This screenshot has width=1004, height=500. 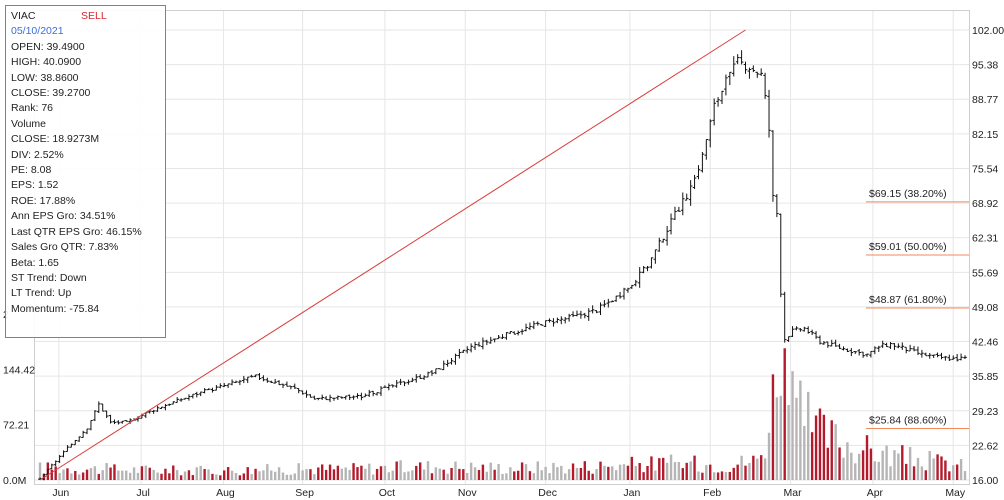 I want to click on volume-tick-label: 144.42, so click(x=19, y=370).